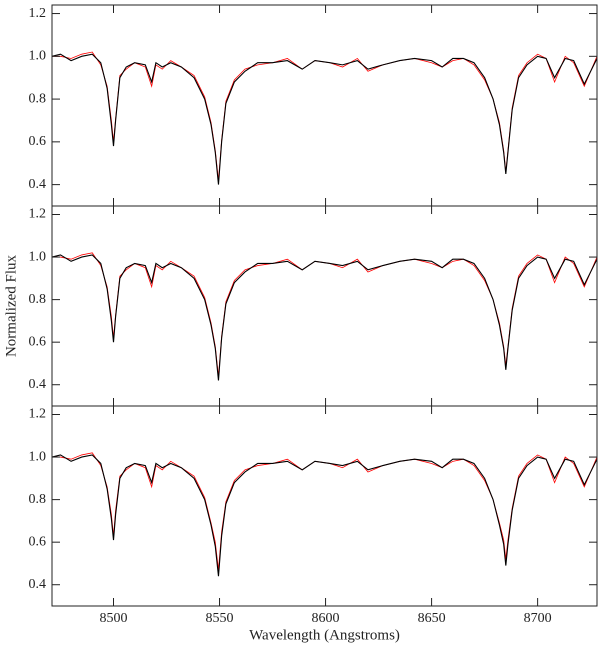 The width and height of the screenshot is (600, 653). I want to click on x-axis-label: Wavelength (Angstroms), so click(324, 635).